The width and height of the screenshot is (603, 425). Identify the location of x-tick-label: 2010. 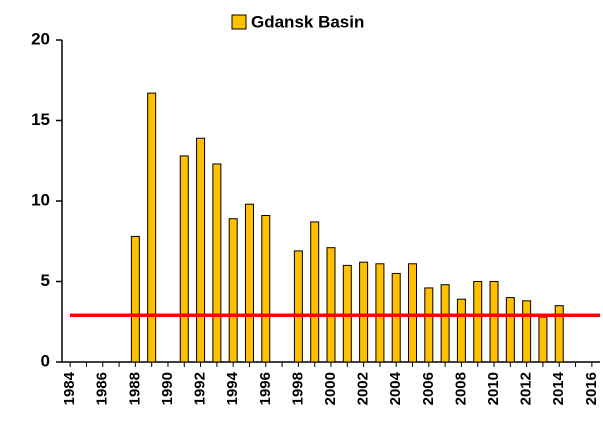
(493, 388).